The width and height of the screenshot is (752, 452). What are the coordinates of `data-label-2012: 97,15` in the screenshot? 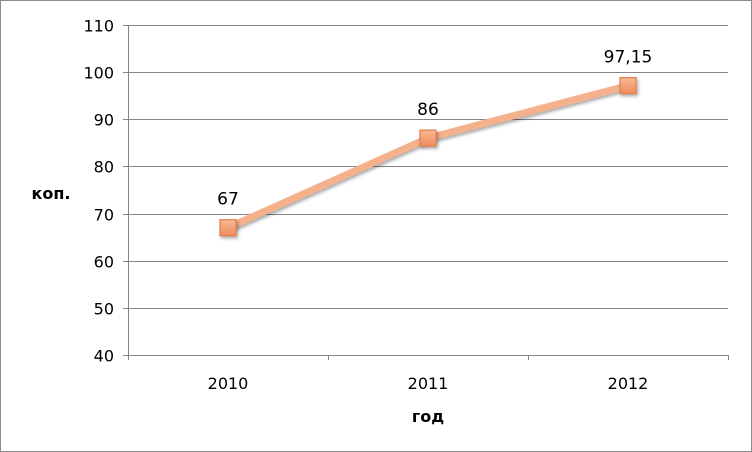 It's located at (628, 58).